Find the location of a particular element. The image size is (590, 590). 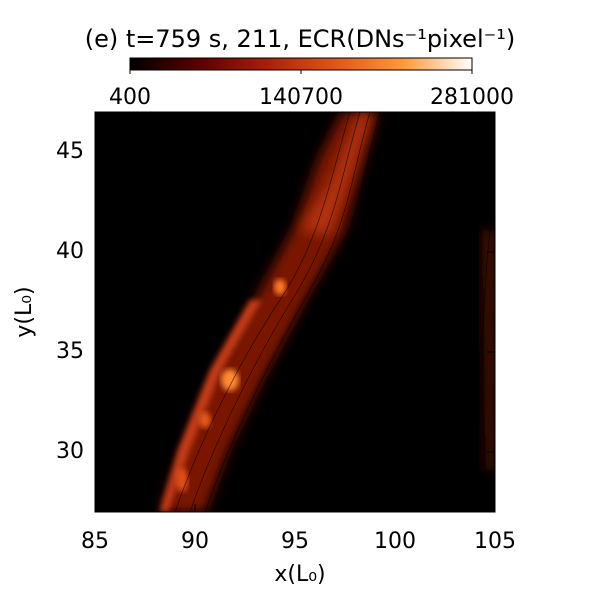

x-tick-label: 100 is located at coordinates (395, 541).